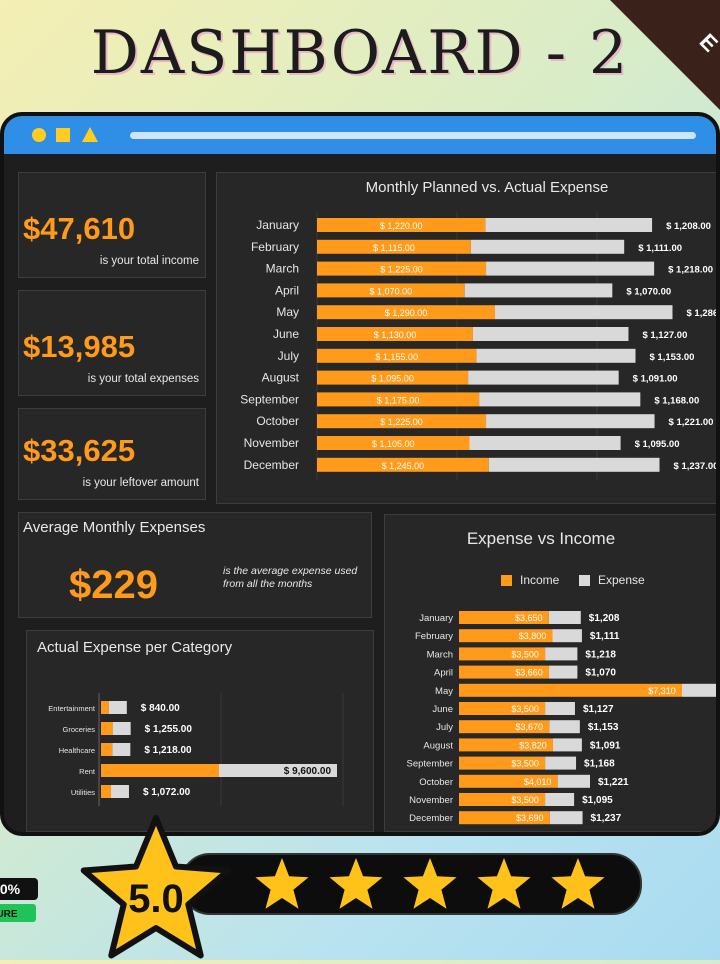  I want to click on address-bar, so click(413, 135).